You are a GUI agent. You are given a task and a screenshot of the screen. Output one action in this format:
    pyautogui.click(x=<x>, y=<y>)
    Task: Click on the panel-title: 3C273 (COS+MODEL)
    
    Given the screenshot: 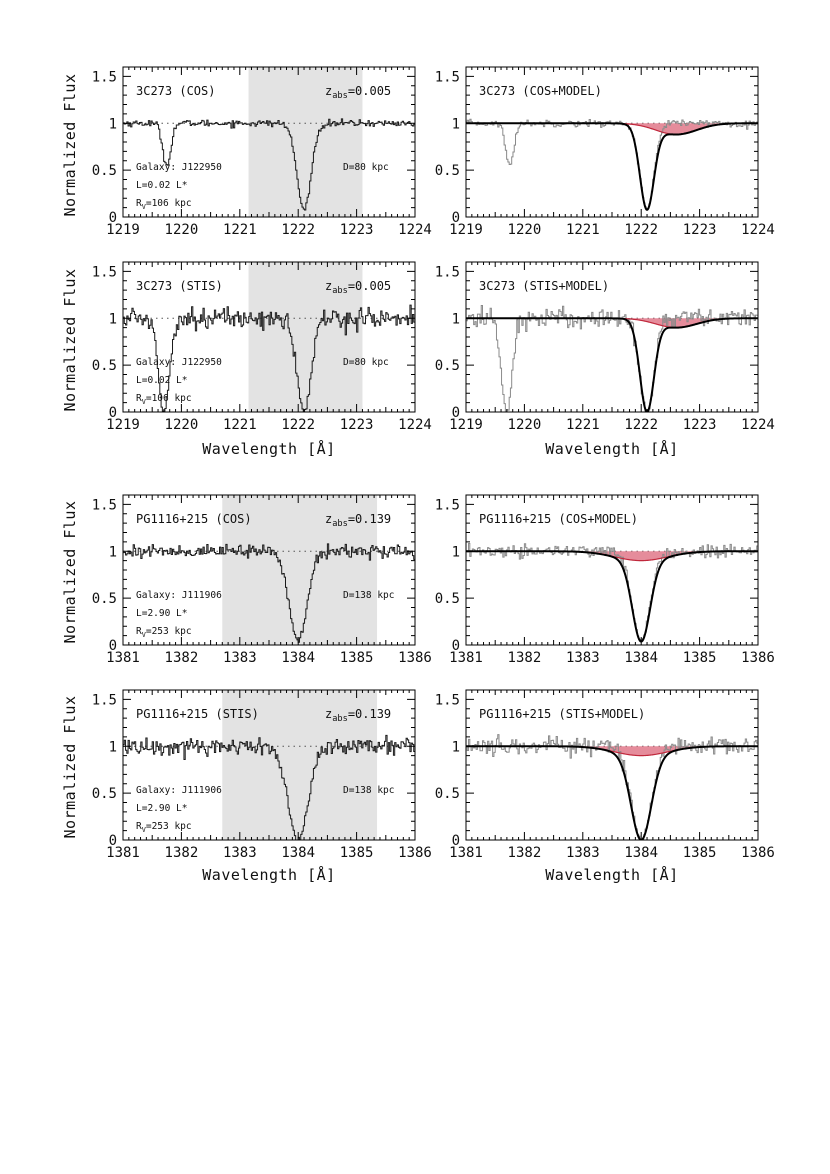 What is the action you would take?
    pyautogui.click(x=540, y=91)
    